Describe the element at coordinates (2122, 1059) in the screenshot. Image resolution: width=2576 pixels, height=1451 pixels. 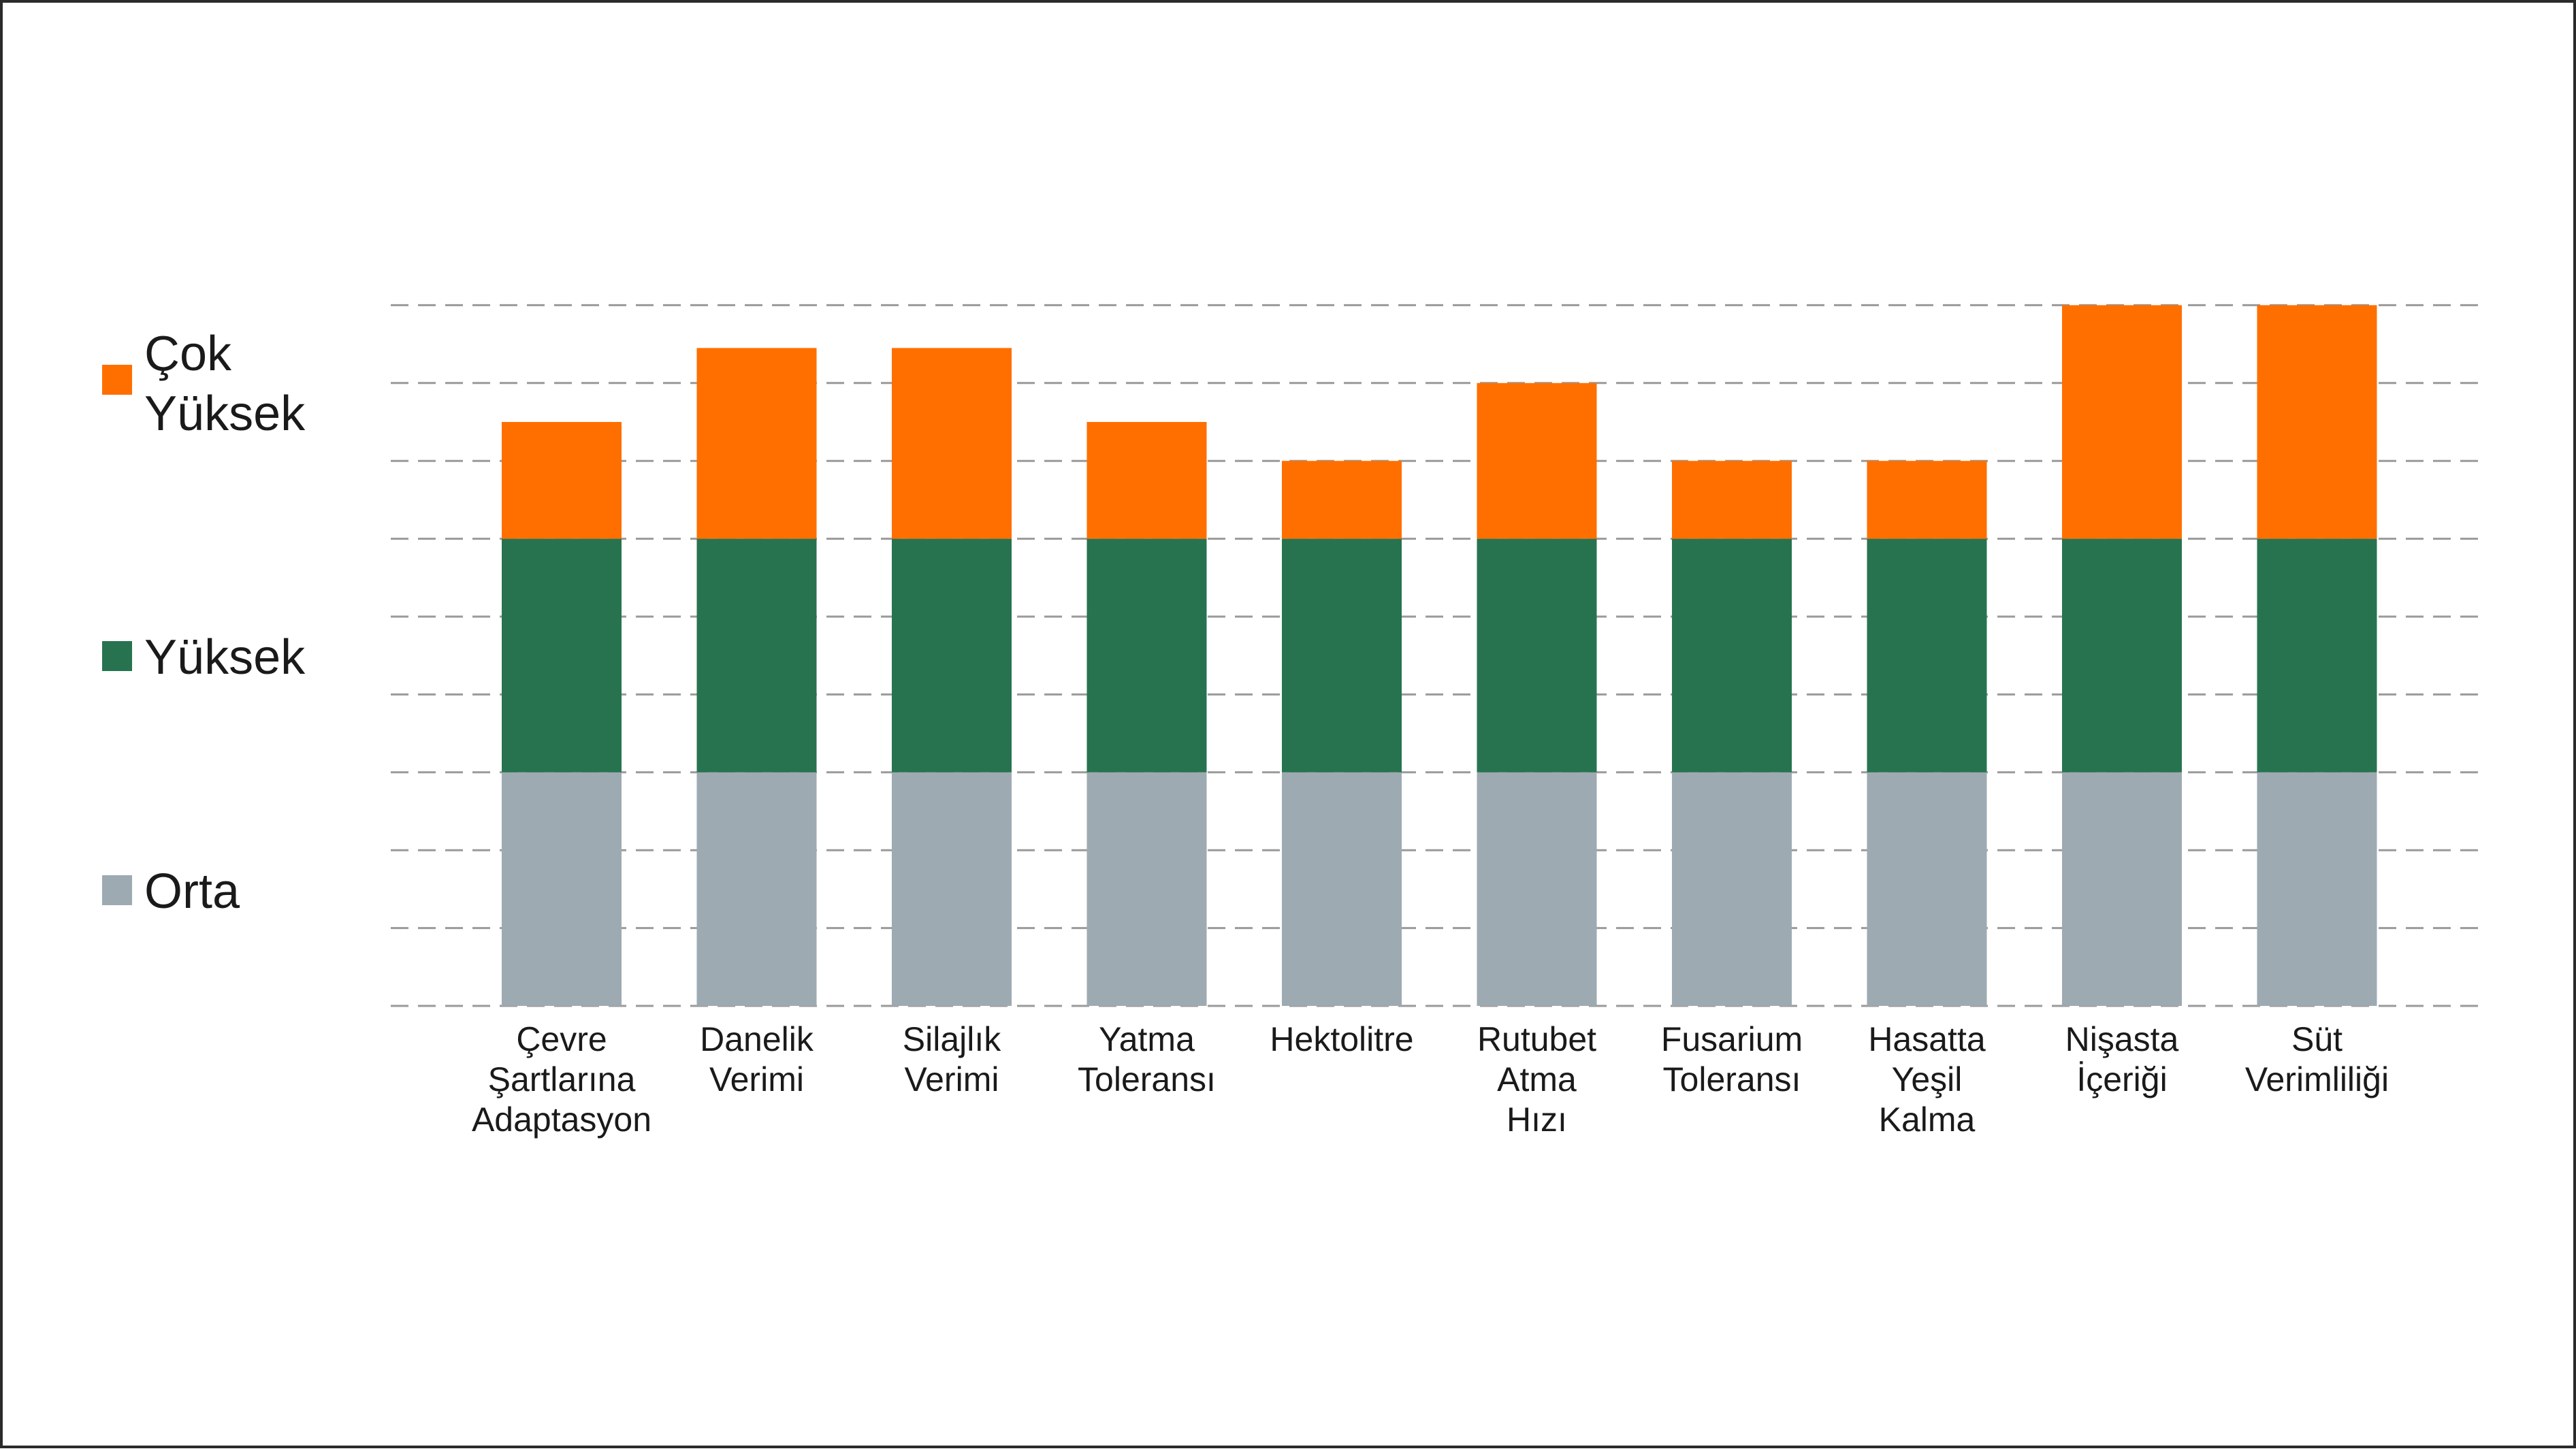
I see `x-tick-label: Nişasta İçeriği` at that location.